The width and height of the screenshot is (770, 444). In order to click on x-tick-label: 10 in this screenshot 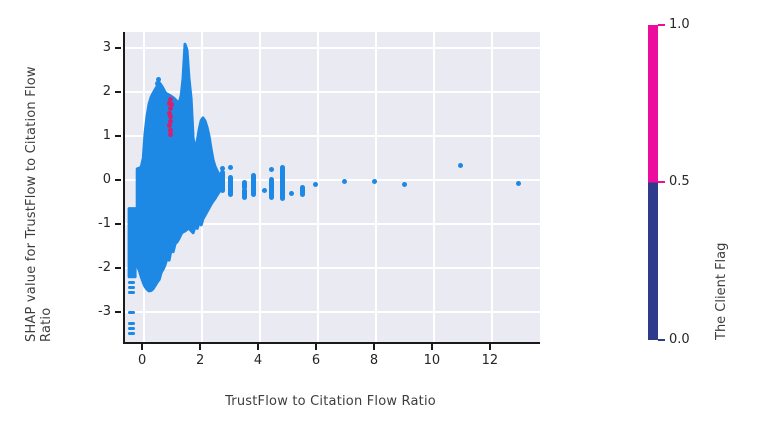, I will do `click(432, 360)`.